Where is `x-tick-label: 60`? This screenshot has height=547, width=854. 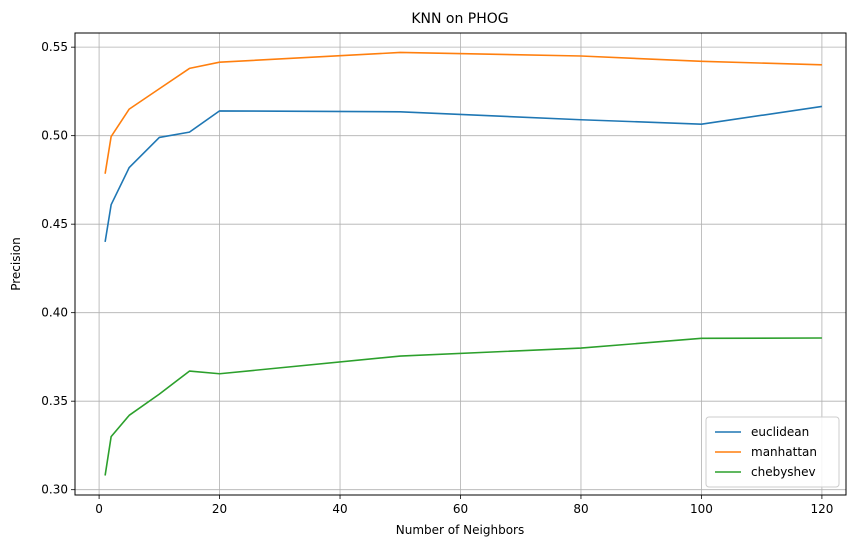
x-tick-label: 60 is located at coordinates (460, 509).